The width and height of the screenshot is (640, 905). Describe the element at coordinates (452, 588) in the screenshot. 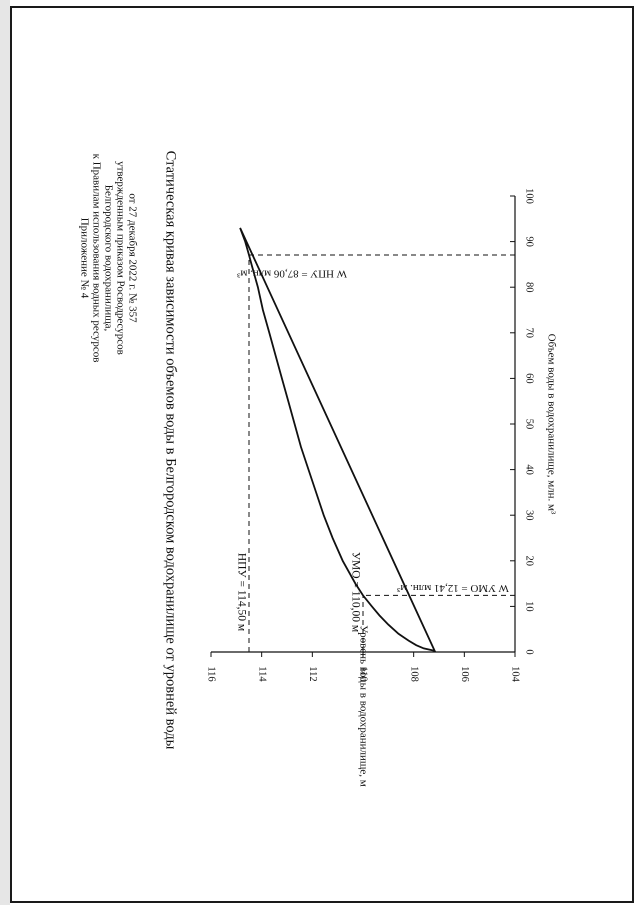

I see `w-umo-label: W УМО = 12,41 млн. м³` at that location.